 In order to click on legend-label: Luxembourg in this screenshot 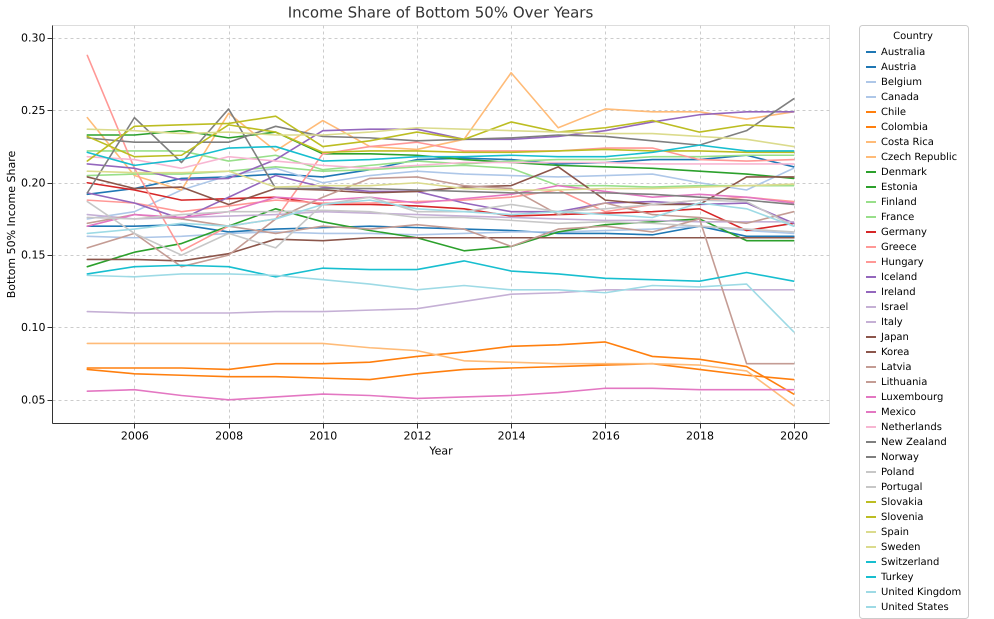, I will do `click(912, 397)`.